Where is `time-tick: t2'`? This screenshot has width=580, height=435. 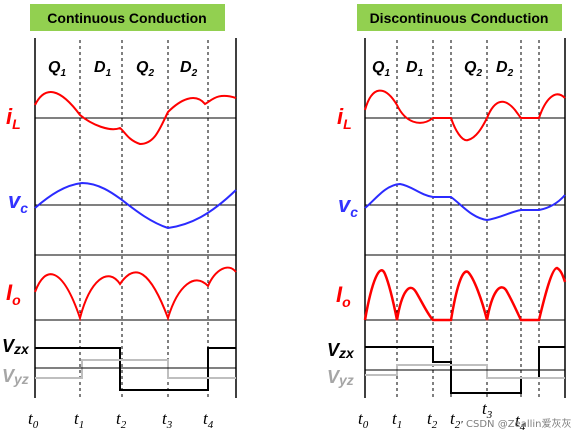
time-tick: t2' is located at coordinates (456, 420).